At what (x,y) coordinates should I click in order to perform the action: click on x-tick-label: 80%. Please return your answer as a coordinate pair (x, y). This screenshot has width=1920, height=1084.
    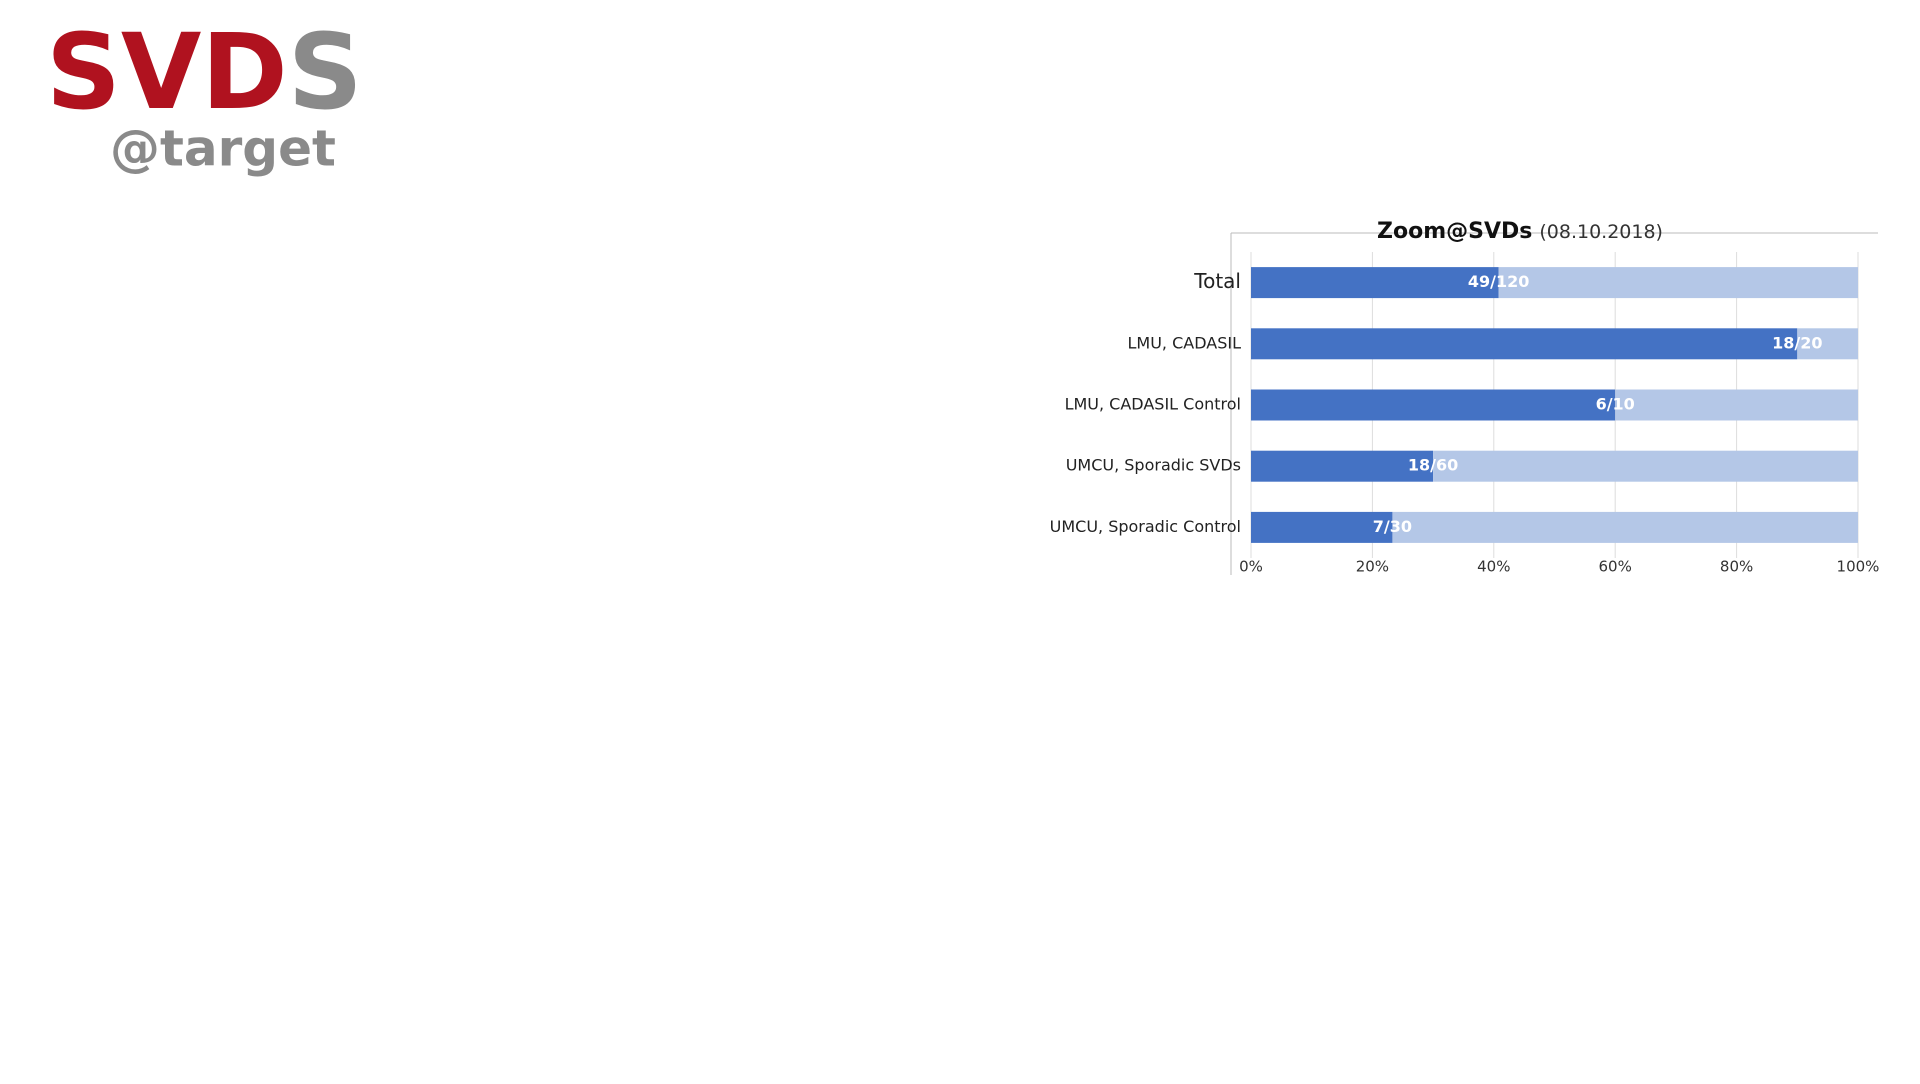
    Looking at the image, I should click on (1736, 567).